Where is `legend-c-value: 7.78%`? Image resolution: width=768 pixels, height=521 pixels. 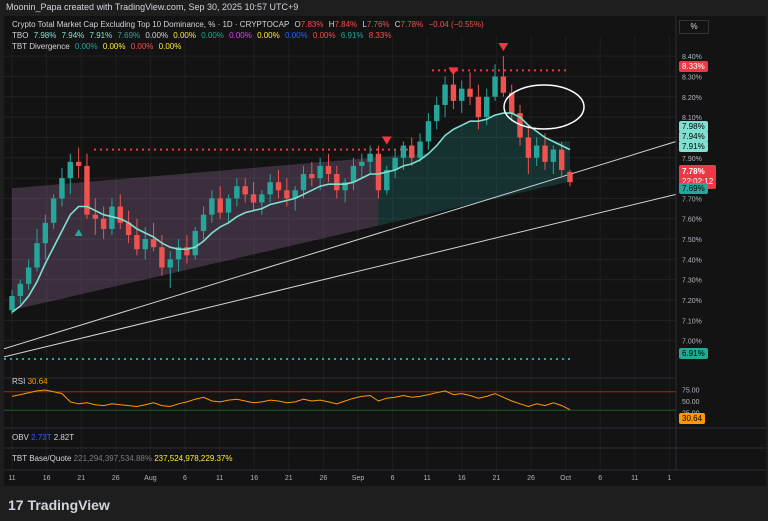
legend-c-value: 7.78% is located at coordinates (412, 24).